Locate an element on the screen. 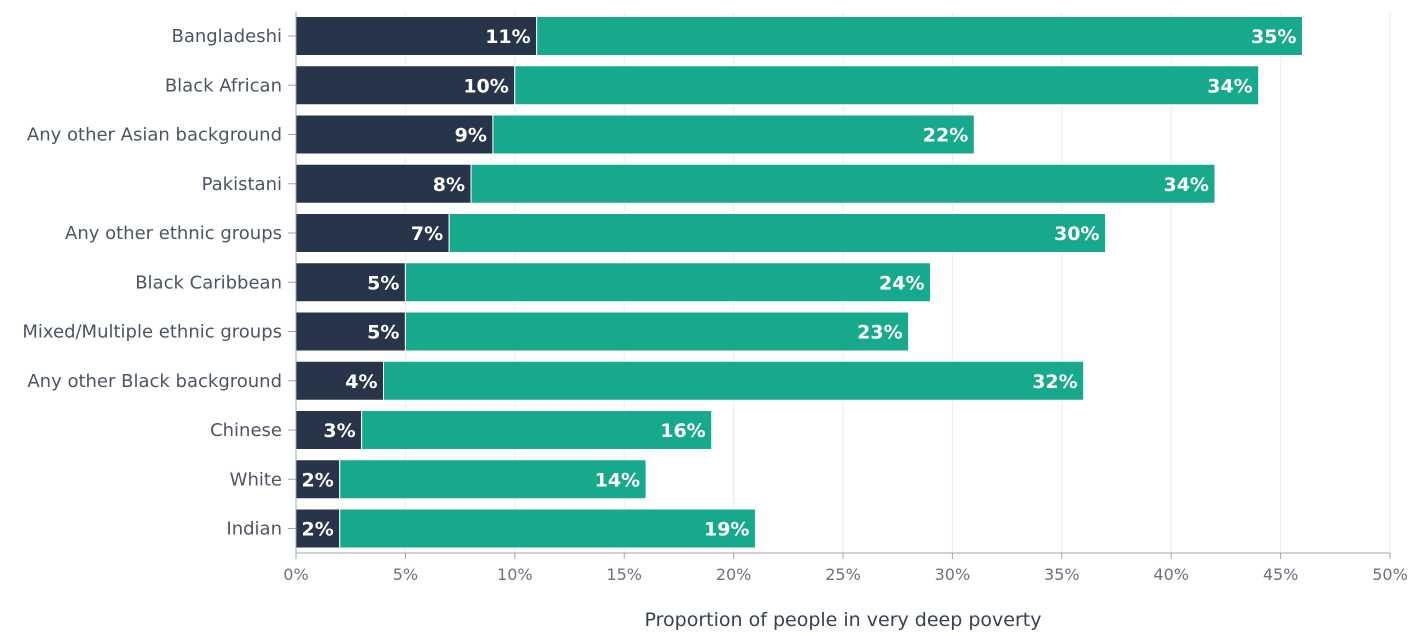 This screenshot has height=636, width=1427. category-label: Mixed/Multiple ethnic groups is located at coordinates (152, 332).